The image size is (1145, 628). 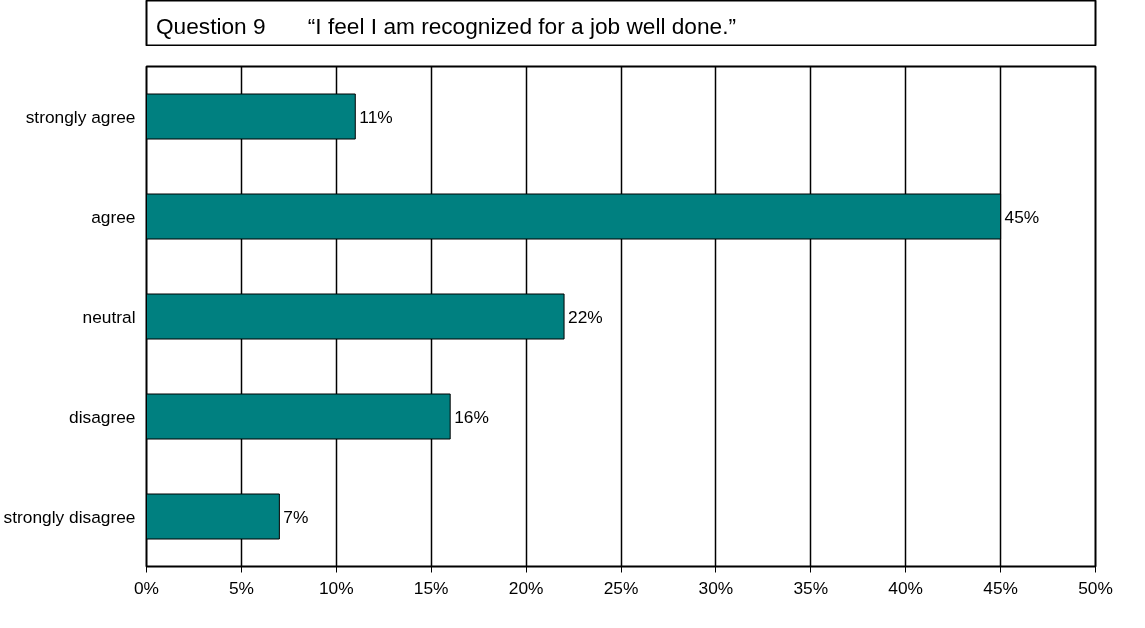 I want to click on y-tick-label: strongly agree, so click(x=80, y=116).